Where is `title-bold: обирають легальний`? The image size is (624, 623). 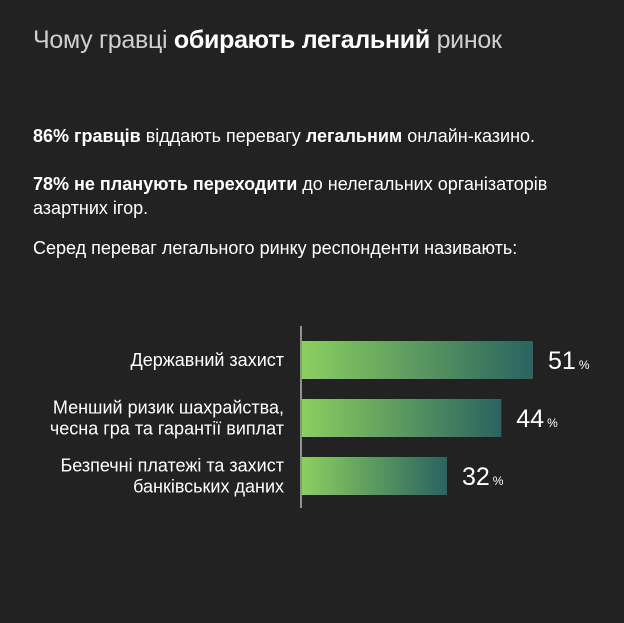 title-bold: обирають легальний is located at coordinates (301, 40).